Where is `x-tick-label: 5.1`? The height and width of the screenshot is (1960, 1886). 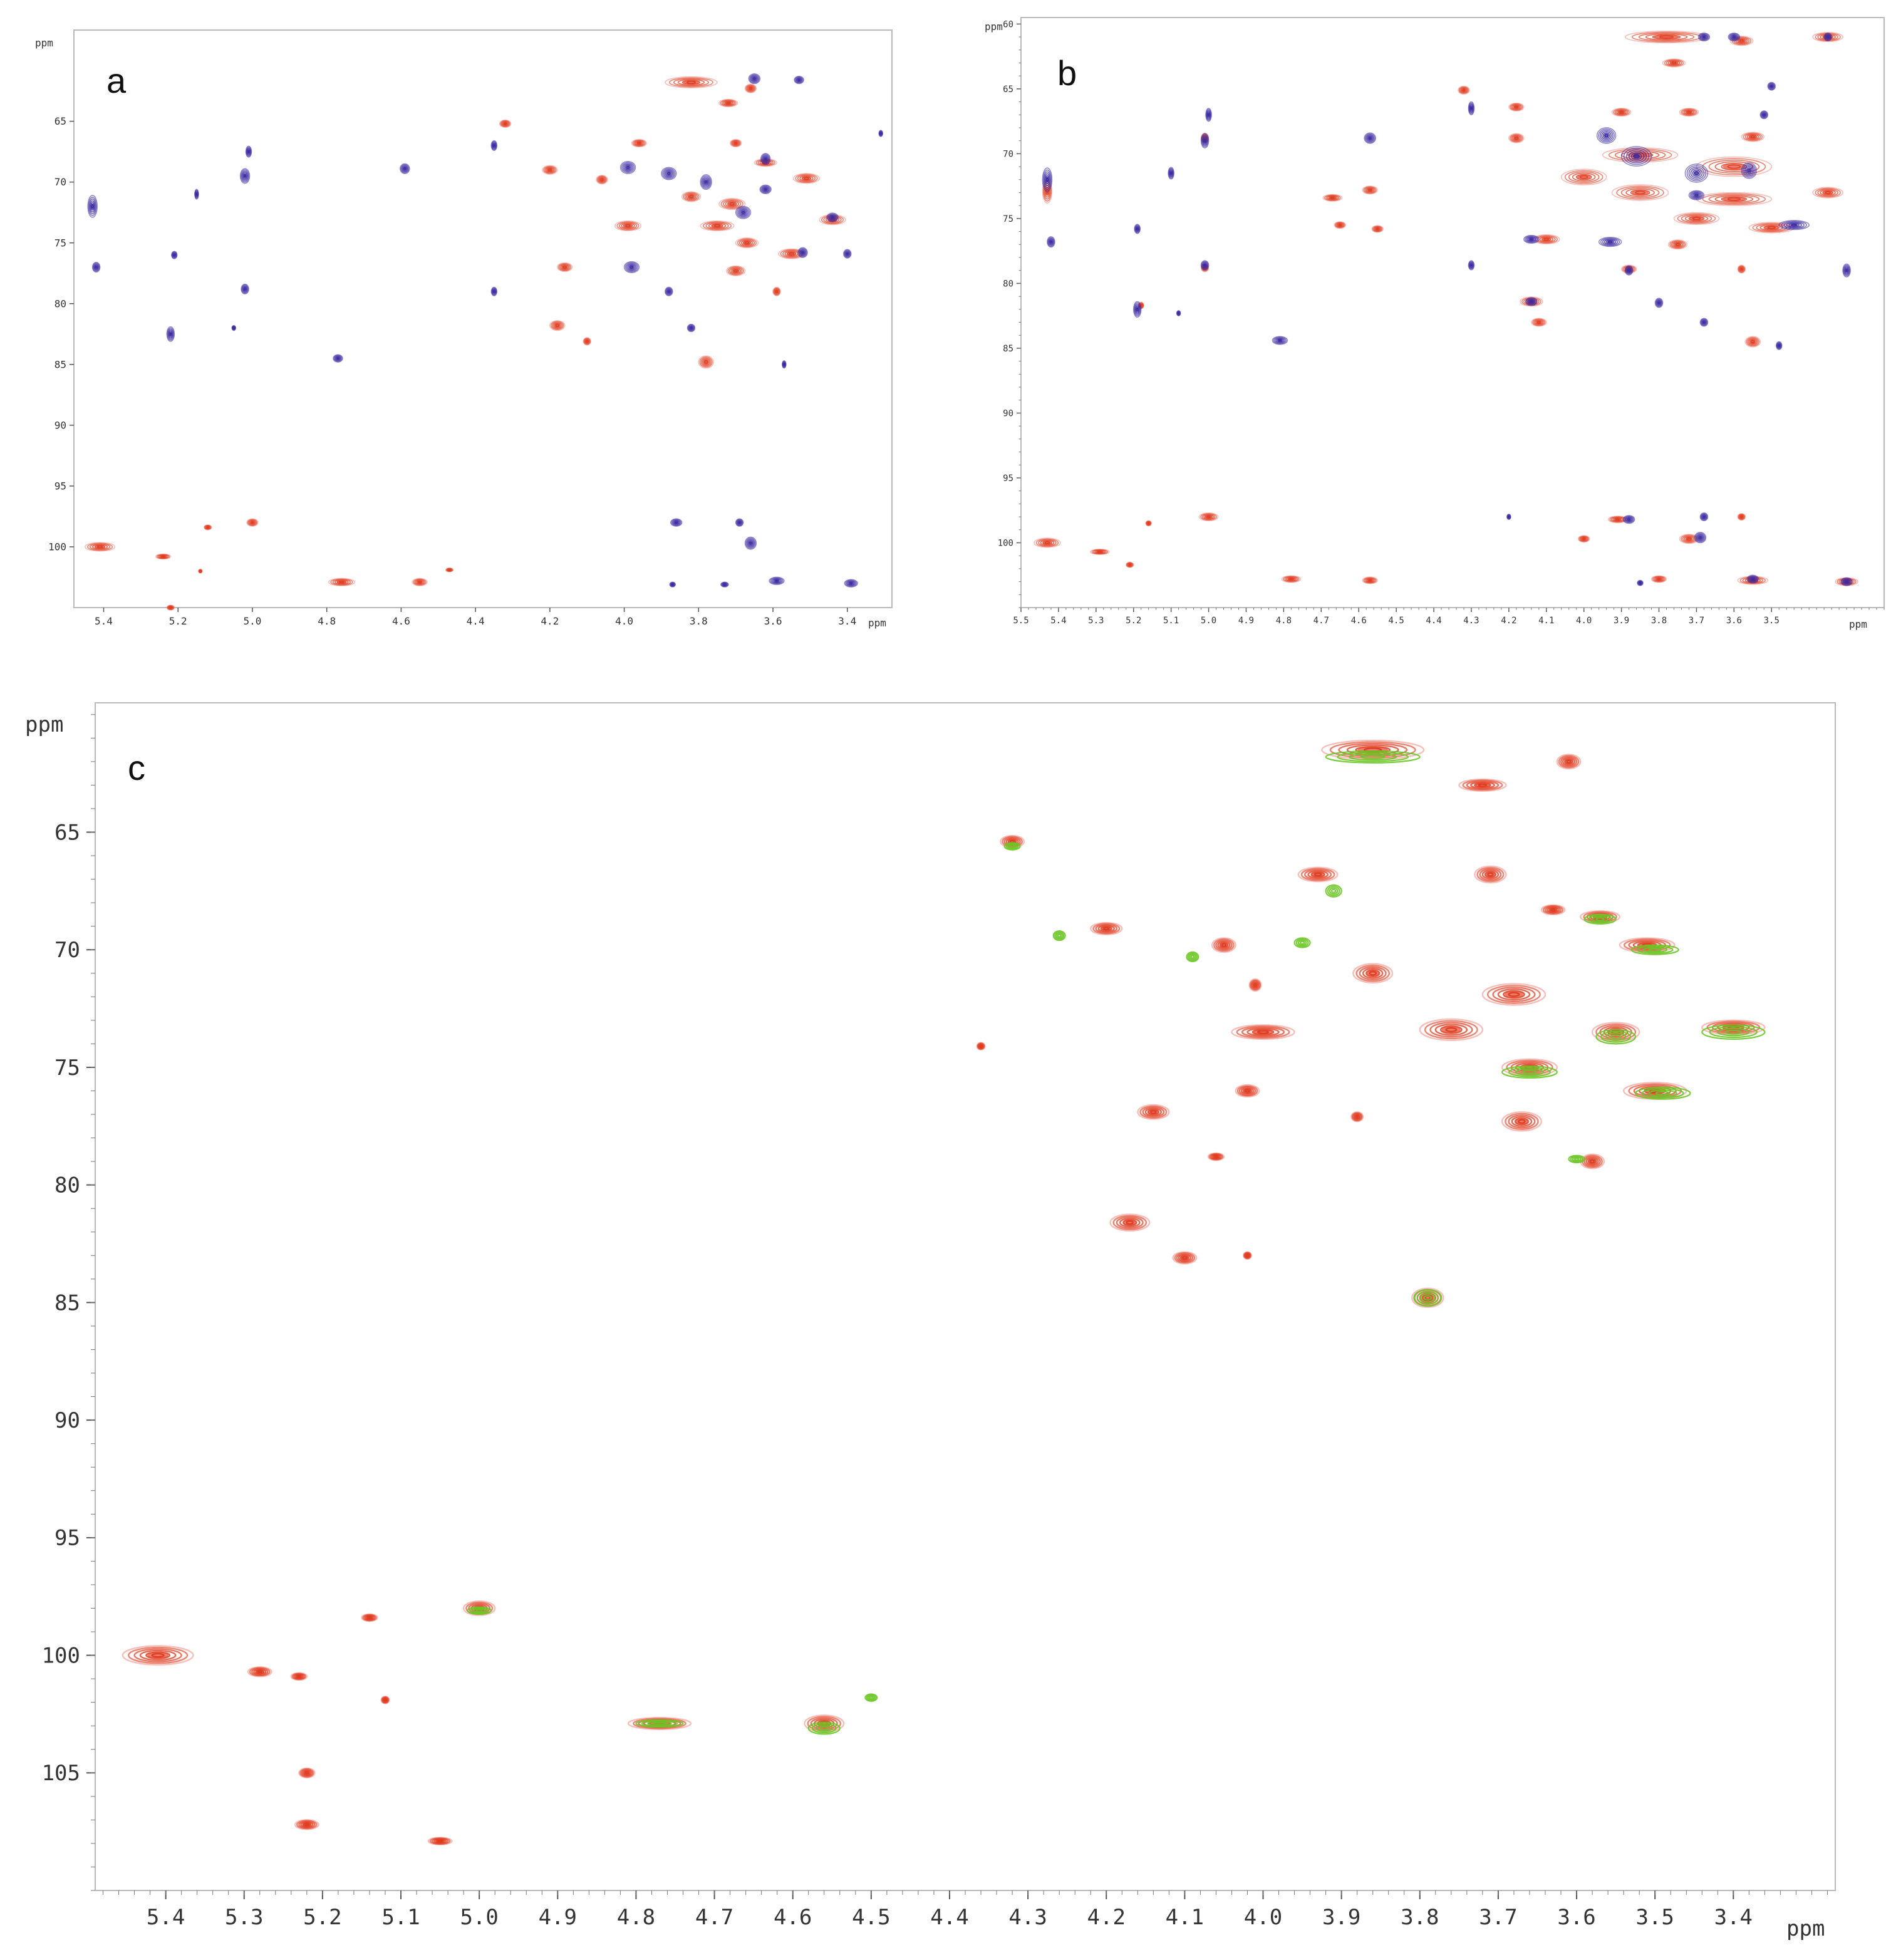 x-tick-label: 5.1 is located at coordinates (400, 1917).